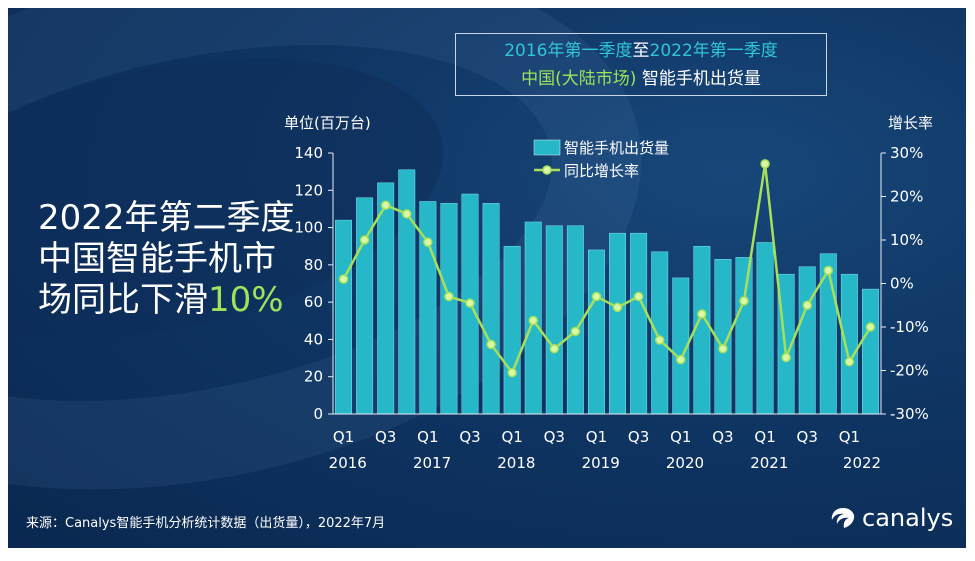 The width and height of the screenshot is (975, 561). Describe the element at coordinates (862, 463) in the screenshot. I see `year-tick-label: 2022` at that location.